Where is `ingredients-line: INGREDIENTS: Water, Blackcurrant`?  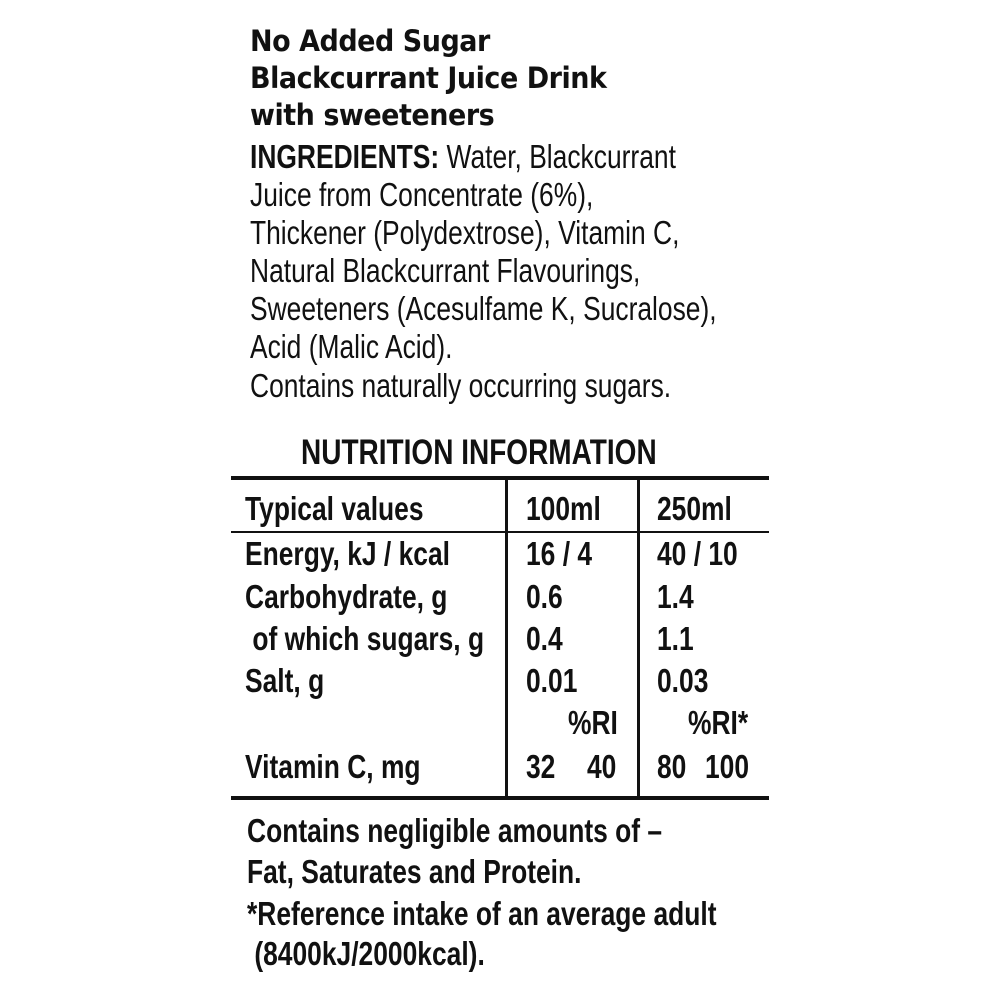
ingredients-line: INGREDIENTS: Water, Blackcurrant is located at coordinates (463, 156).